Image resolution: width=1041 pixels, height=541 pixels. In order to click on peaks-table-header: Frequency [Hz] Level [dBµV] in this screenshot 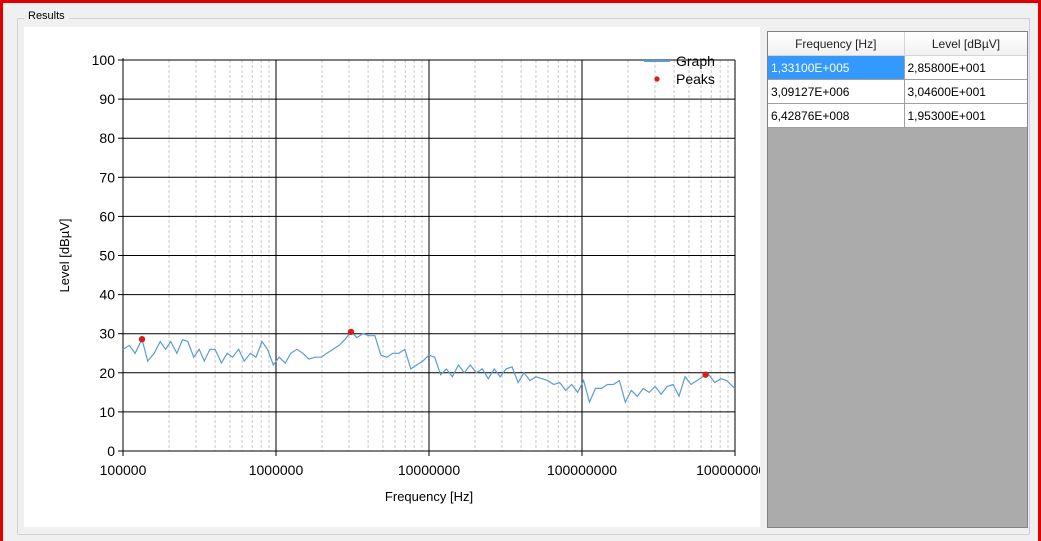, I will do `click(897, 44)`.